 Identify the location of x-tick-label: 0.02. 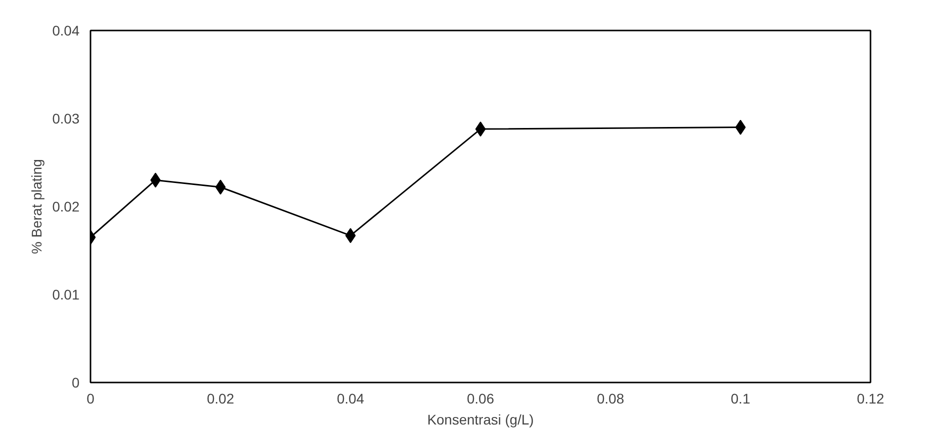
(220, 398).